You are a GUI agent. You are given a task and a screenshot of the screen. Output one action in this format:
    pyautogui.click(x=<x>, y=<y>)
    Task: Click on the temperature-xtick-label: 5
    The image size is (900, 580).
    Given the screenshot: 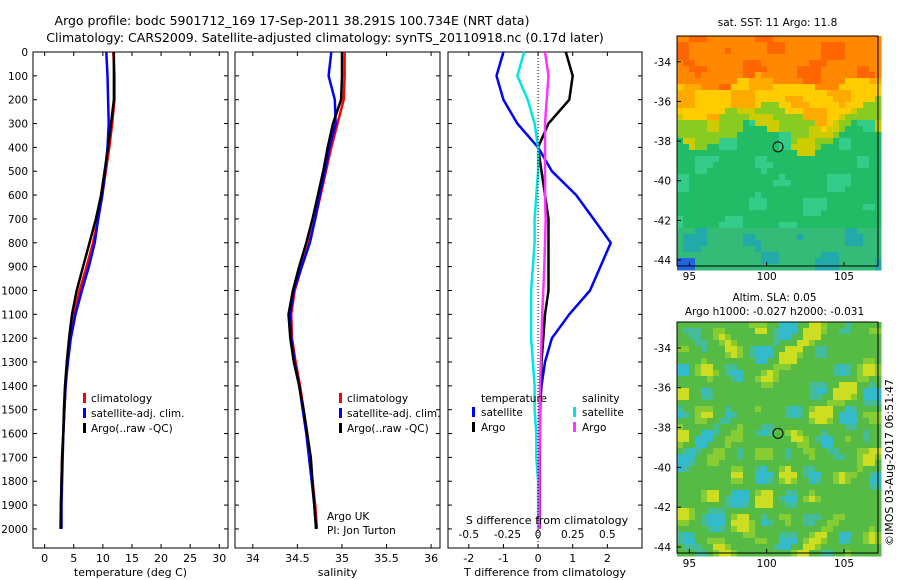 What is the action you would take?
    pyautogui.click(x=73, y=558)
    